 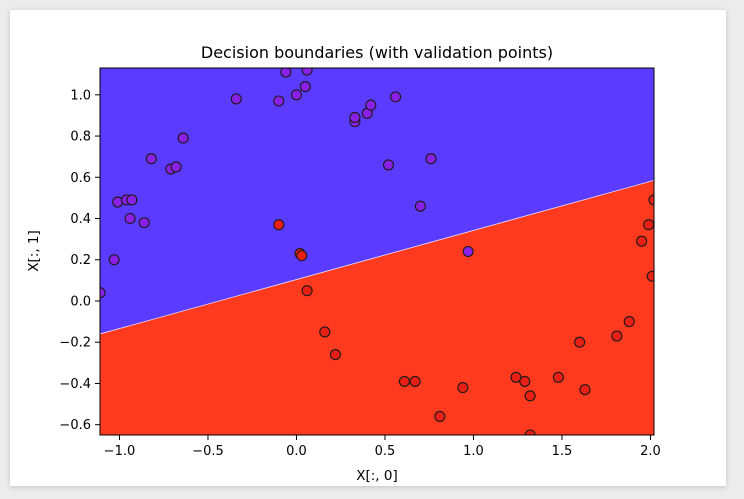 What do you see at coordinates (650, 451) in the screenshot?
I see `x-tick-label: 2.0` at bounding box center [650, 451].